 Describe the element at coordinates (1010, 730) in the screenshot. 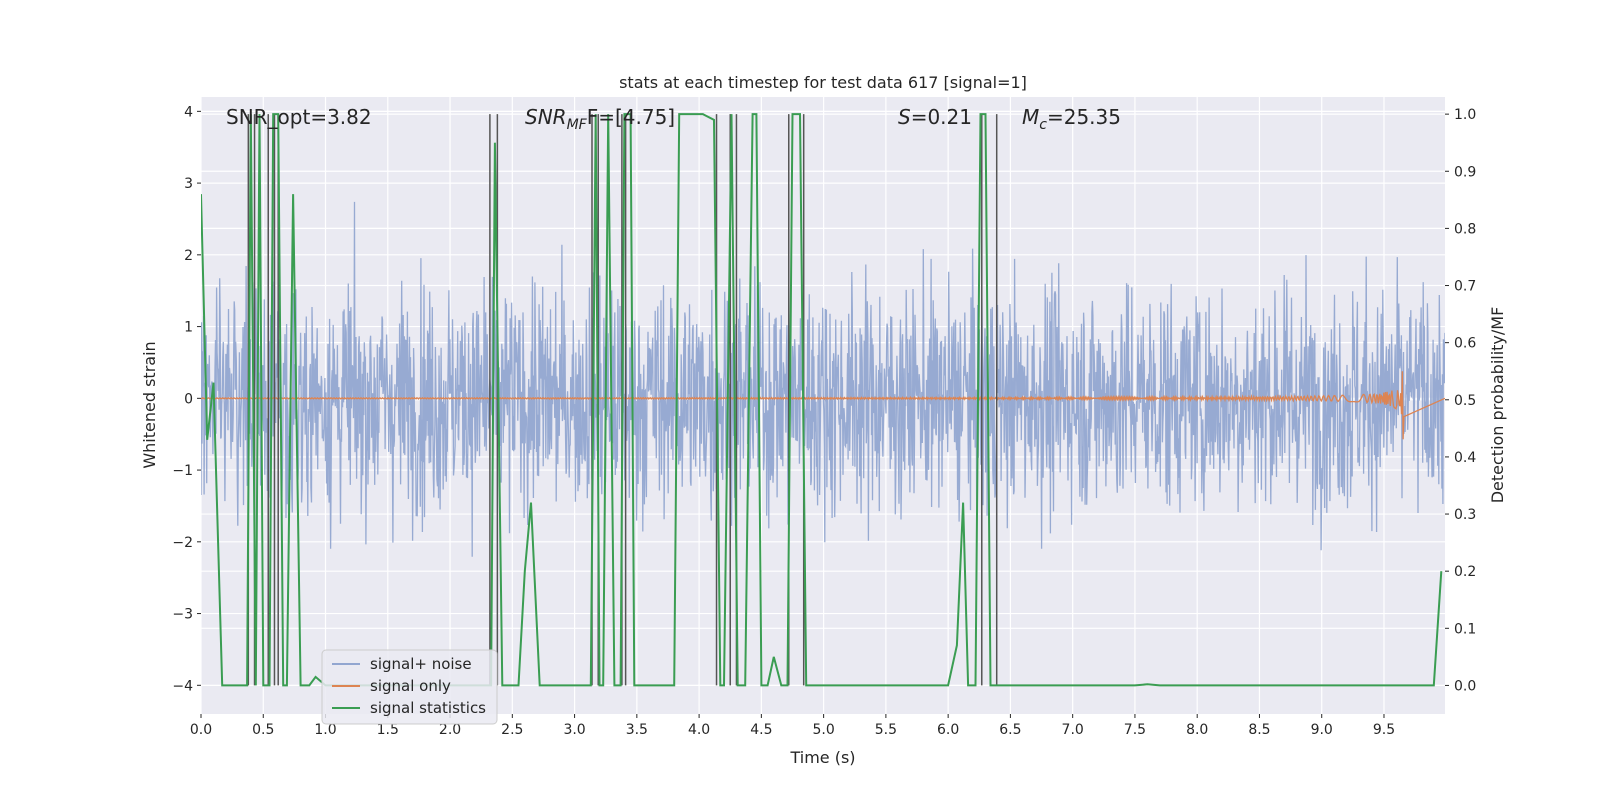

I see `x-tick-label: 6.5` at that location.